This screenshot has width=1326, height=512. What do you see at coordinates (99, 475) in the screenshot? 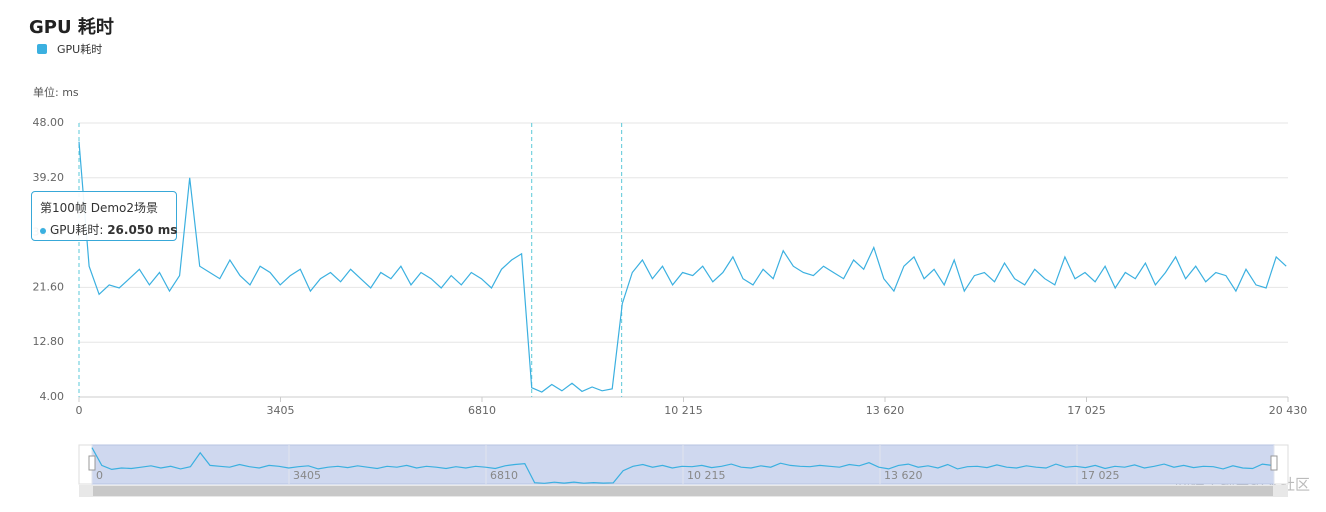
I see `navigator-tick-label: 0` at bounding box center [99, 475].